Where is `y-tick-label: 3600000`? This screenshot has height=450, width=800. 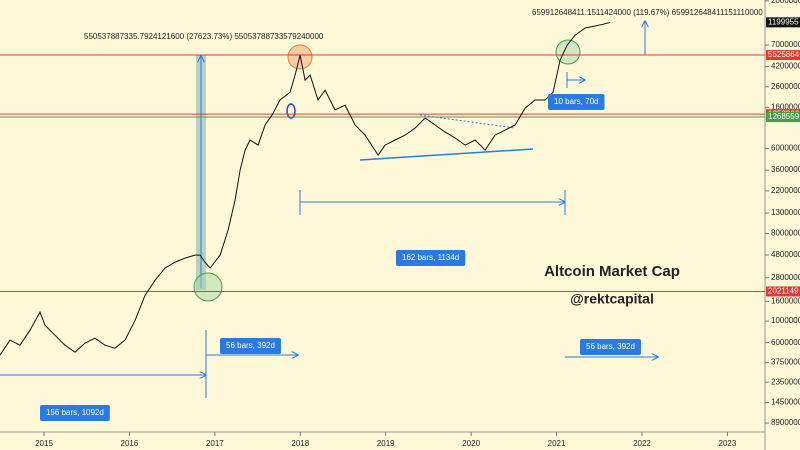
y-tick-label: 3600000 is located at coordinates (785, 169).